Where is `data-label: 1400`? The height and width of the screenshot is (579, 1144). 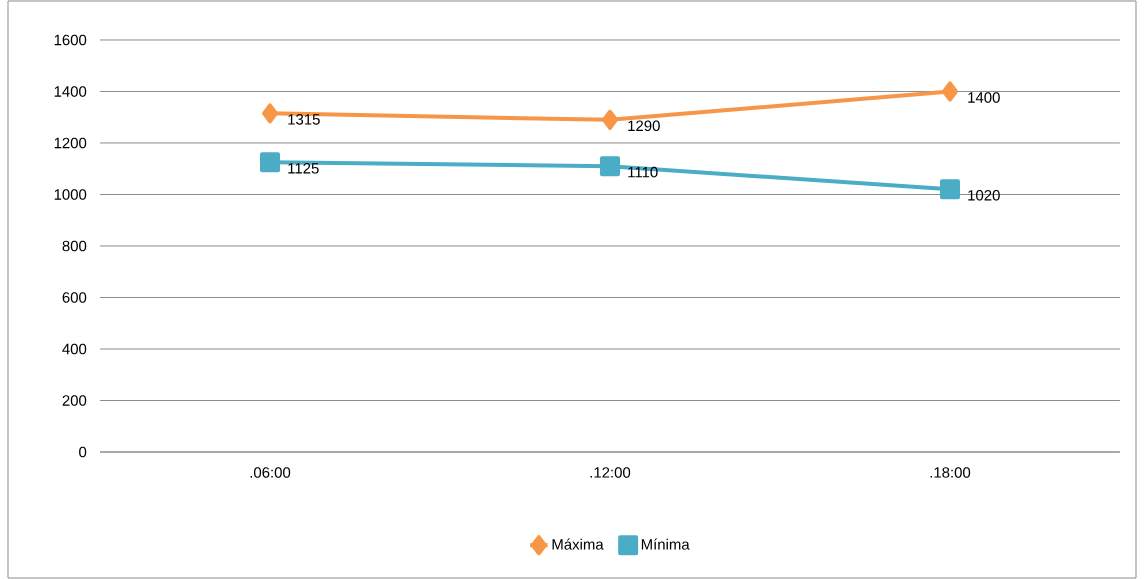
data-label: 1400 is located at coordinates (984, 97).